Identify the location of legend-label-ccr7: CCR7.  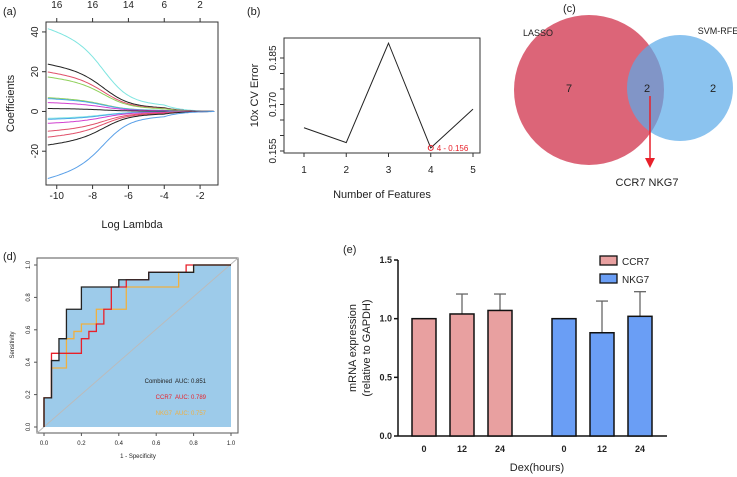
(636, 262).